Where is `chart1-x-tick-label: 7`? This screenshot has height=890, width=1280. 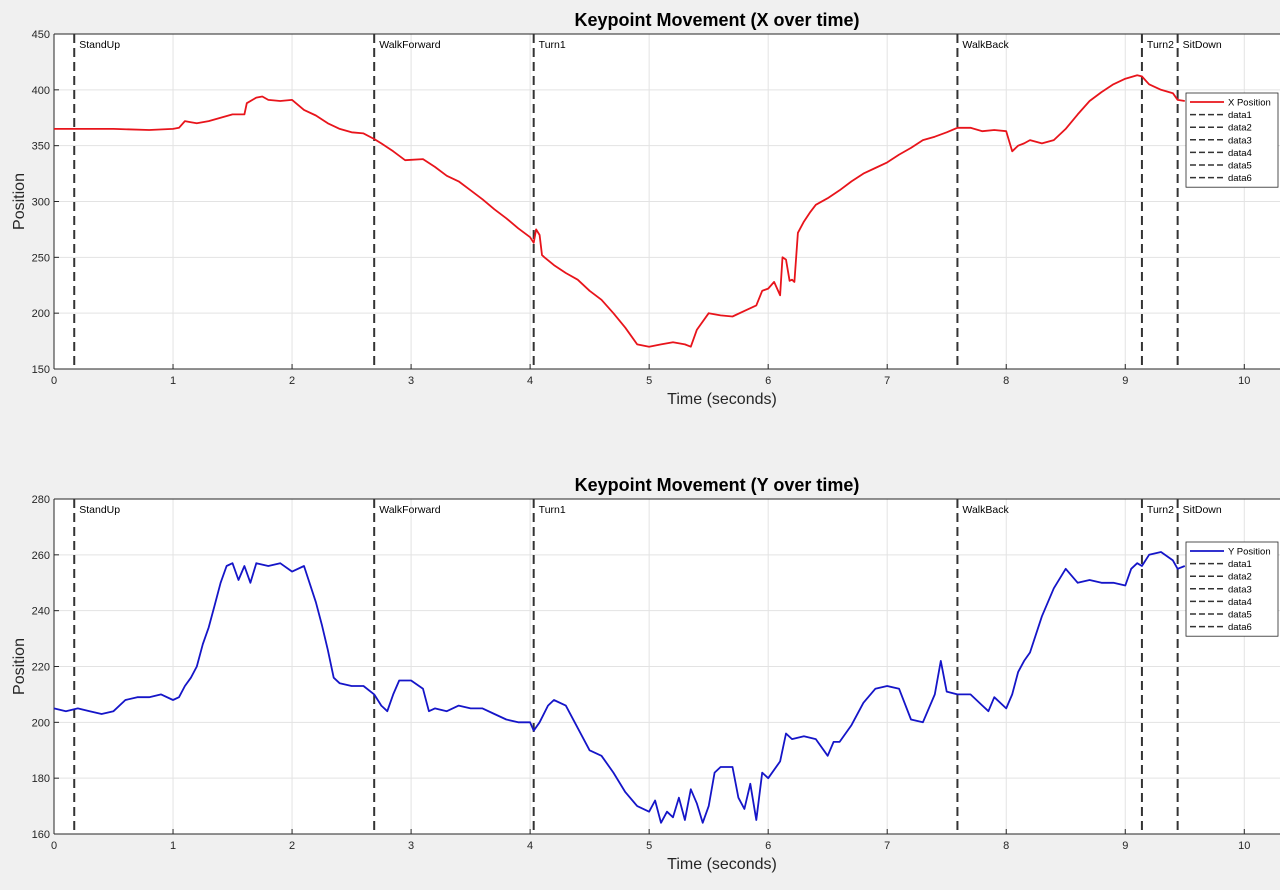
chart1-x-tick-label: 7 is located at coordinates (887, 381).